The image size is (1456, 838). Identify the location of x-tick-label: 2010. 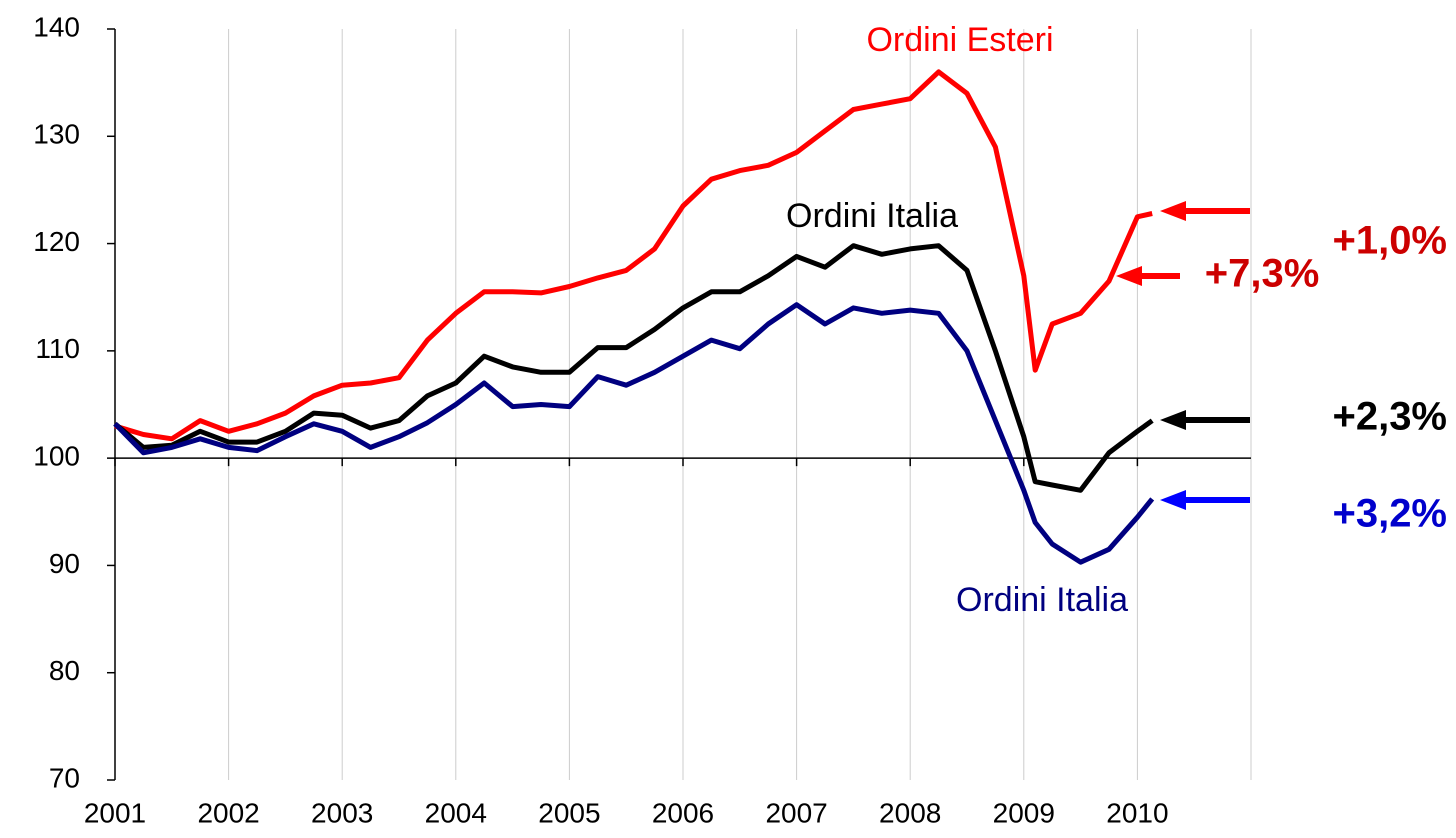
(1137, 812).